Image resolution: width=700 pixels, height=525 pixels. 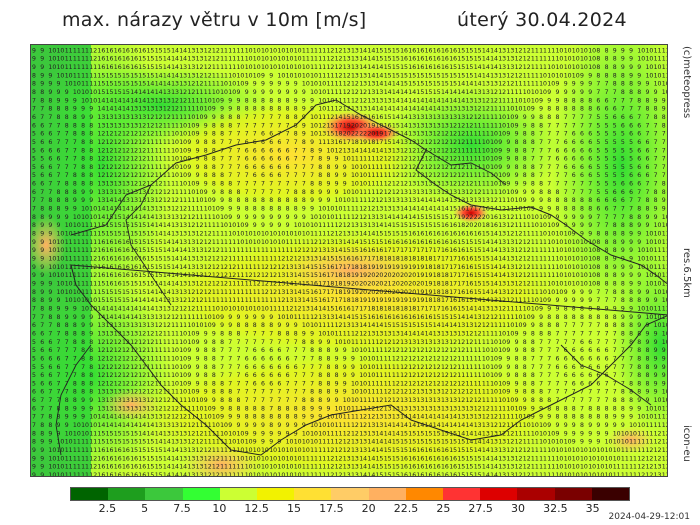 I want to click on svg-text: 5, so click(x=607, y=142).